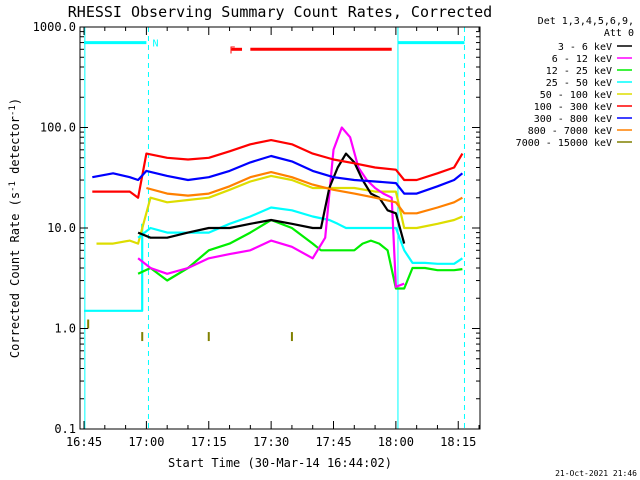  What do you see at coordinates (458, 442) in the screenshot?
I see `x-tick-label: 18:15` at bounding box center [458, 442].